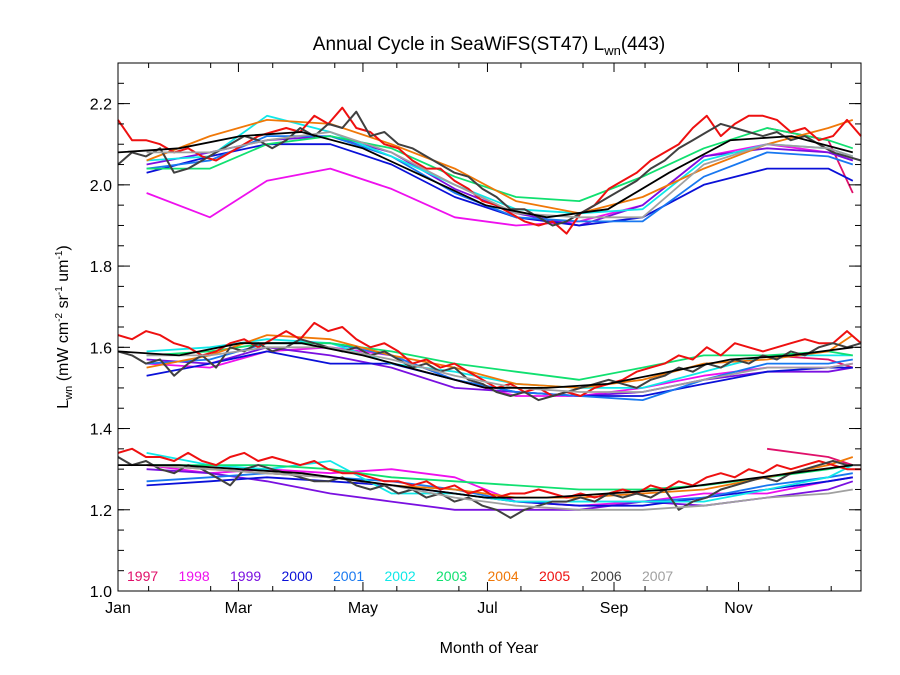 This screenshot has width=900, height=675. What do you see at coordinates (63, 303) in the screenshot?
I see `y-label-units-mid: sr` at bounding box center [63, 303].